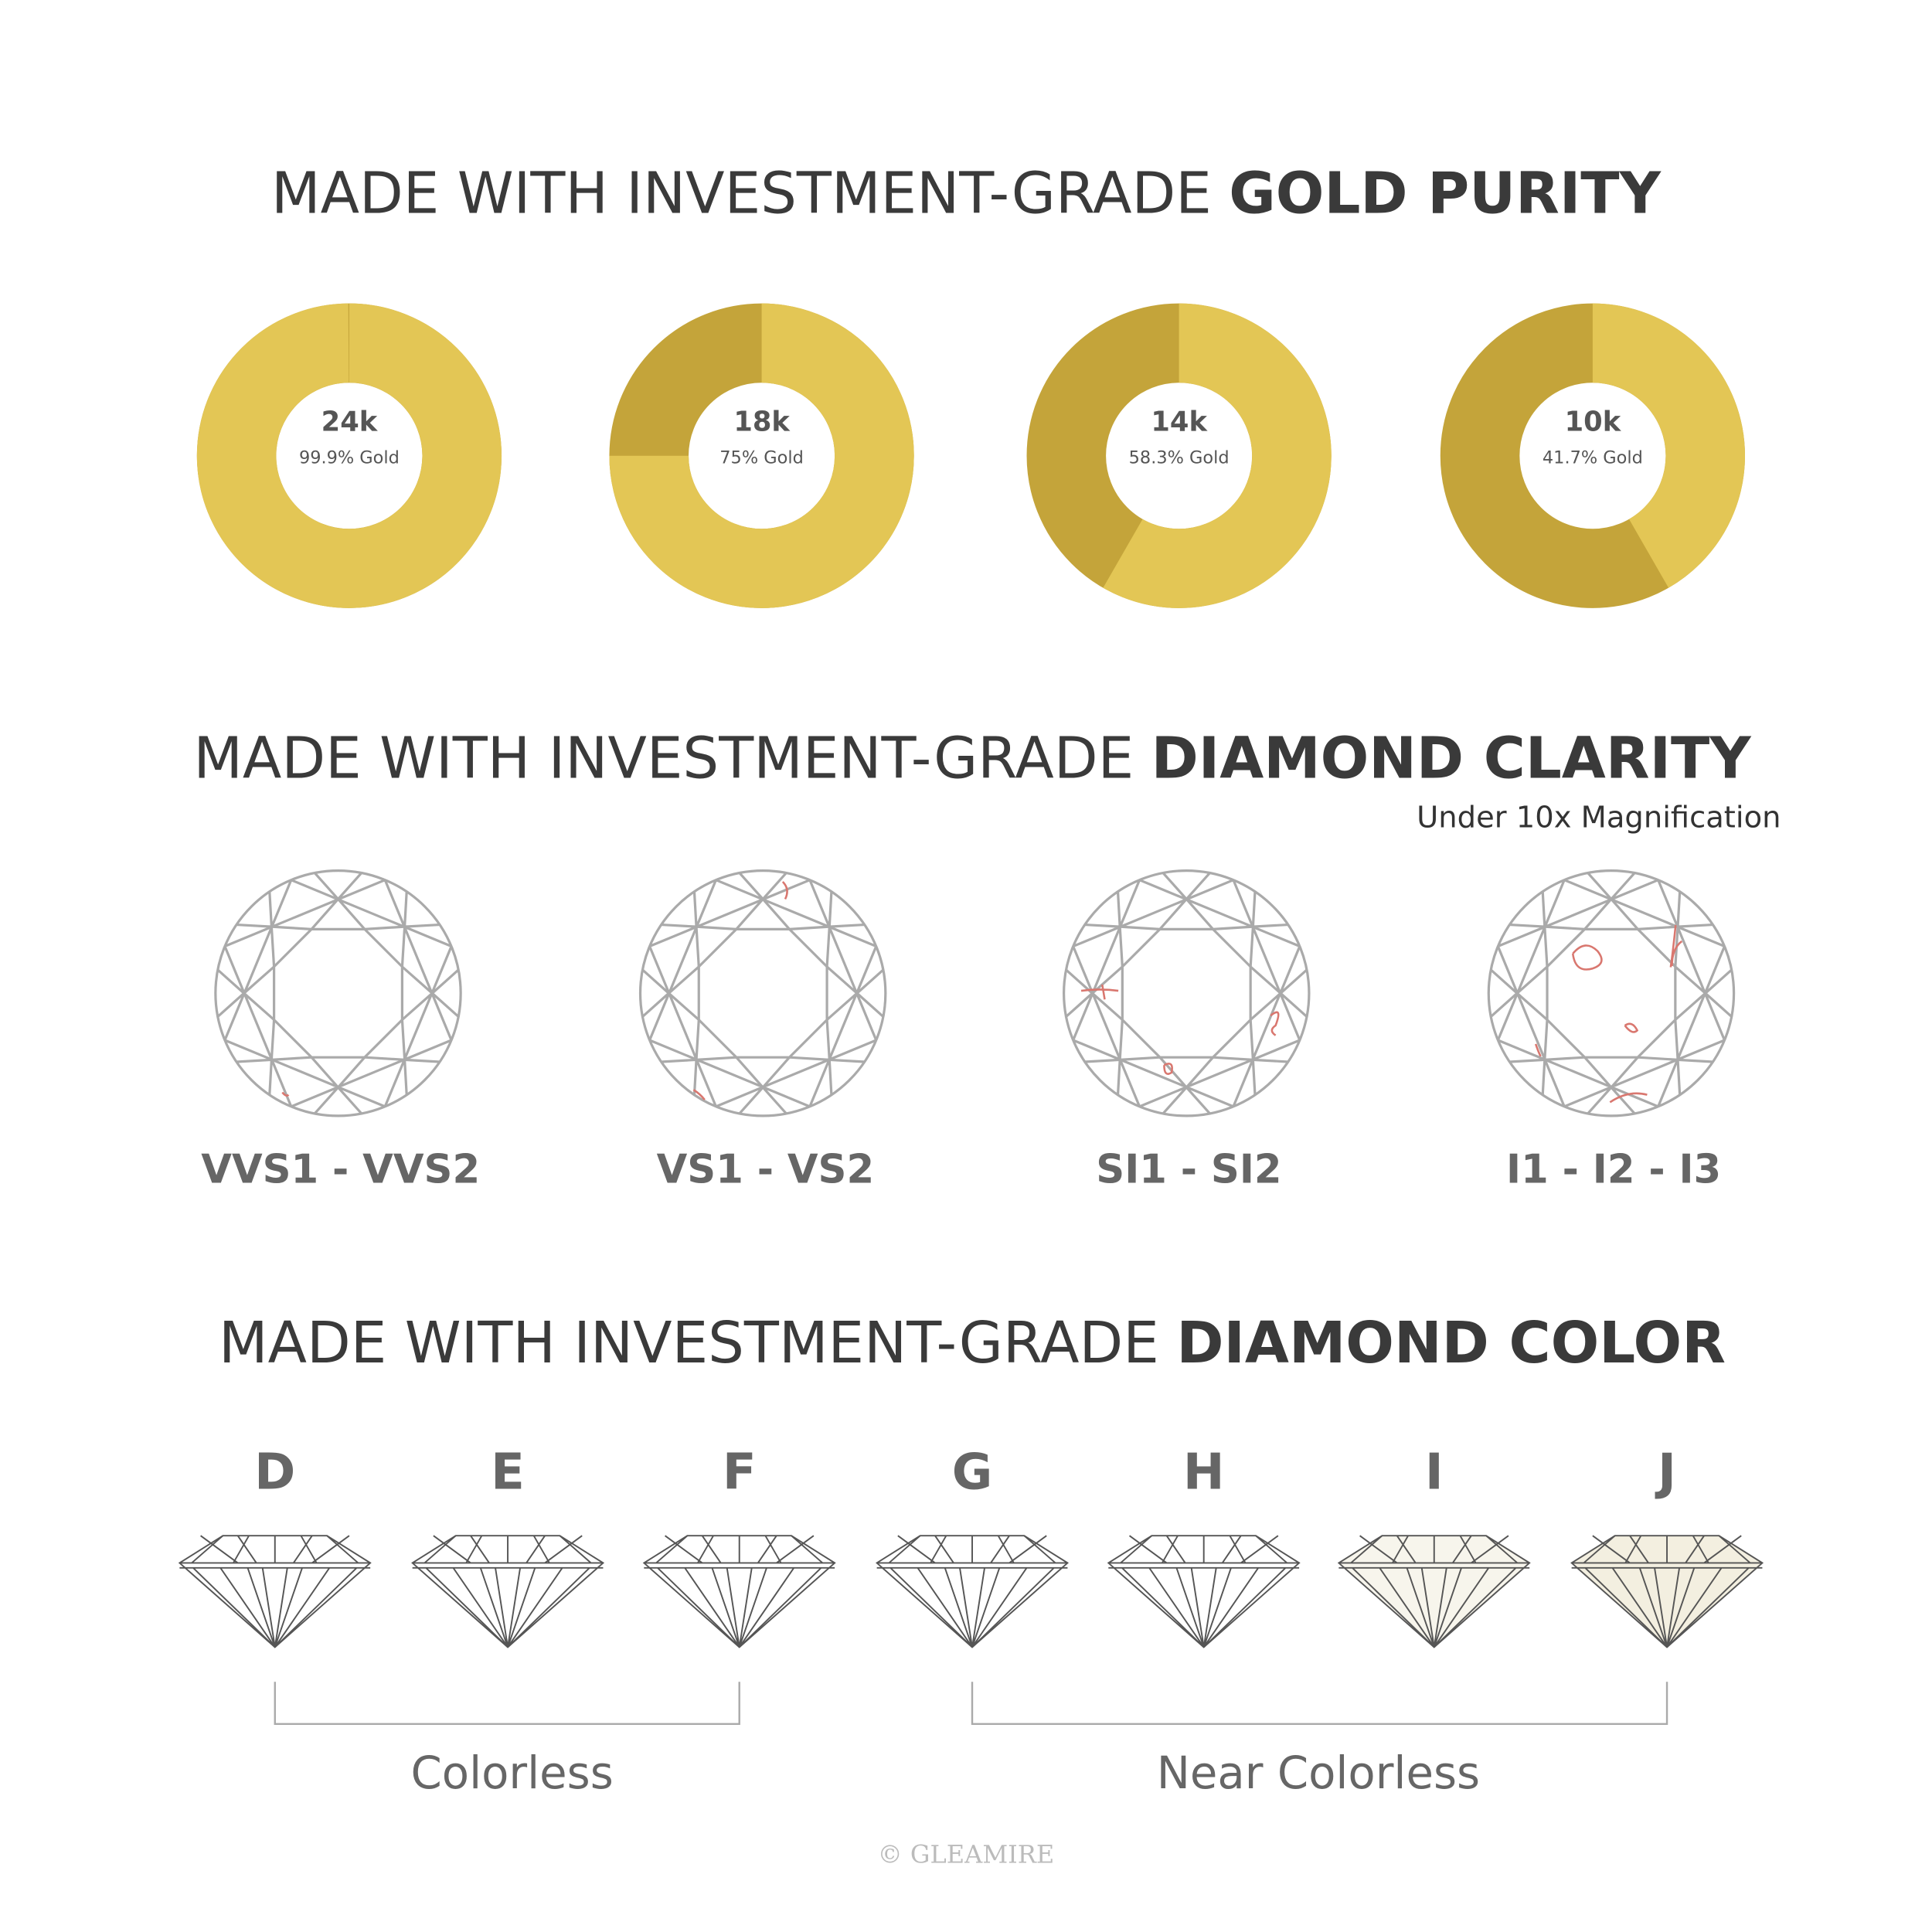 The width and height of the screenshot is (1932, 1932). I want to click on clarity-grade: SI1 - SI2, so click(1189, 1169).